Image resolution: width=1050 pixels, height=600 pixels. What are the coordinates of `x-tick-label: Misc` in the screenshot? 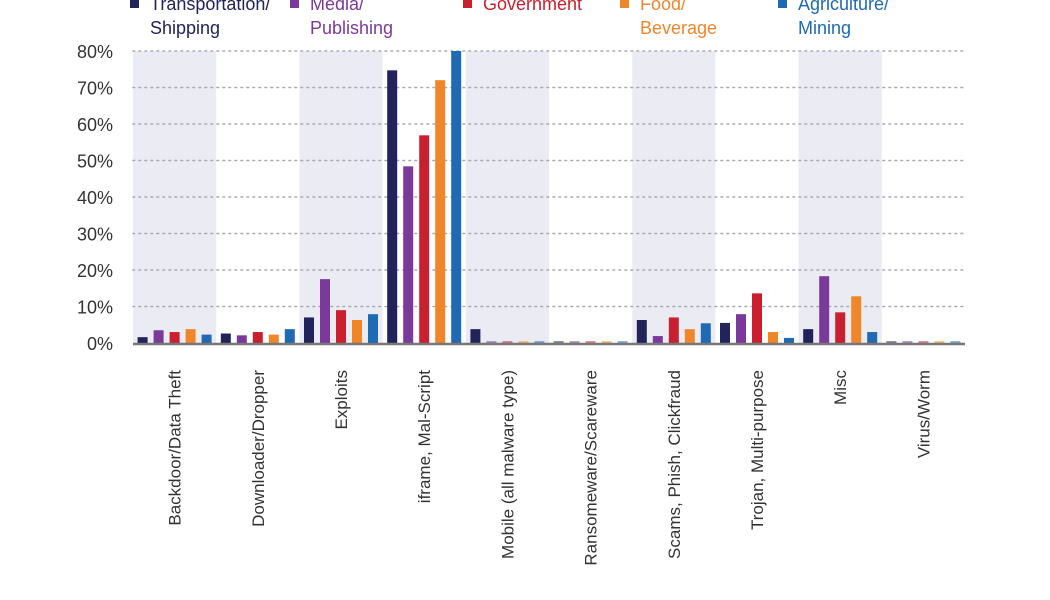 It's located at (840, 387).